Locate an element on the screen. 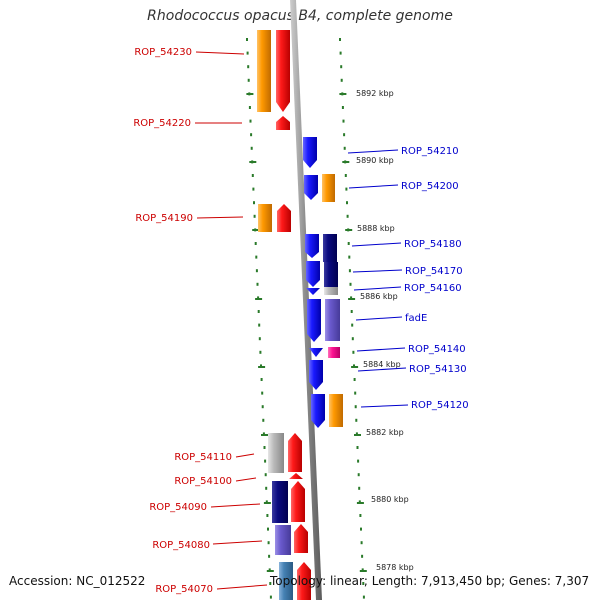 Image resolution: width=600 pixels, height=600 pixels. connectors-right is located at coordinates (378, 278).